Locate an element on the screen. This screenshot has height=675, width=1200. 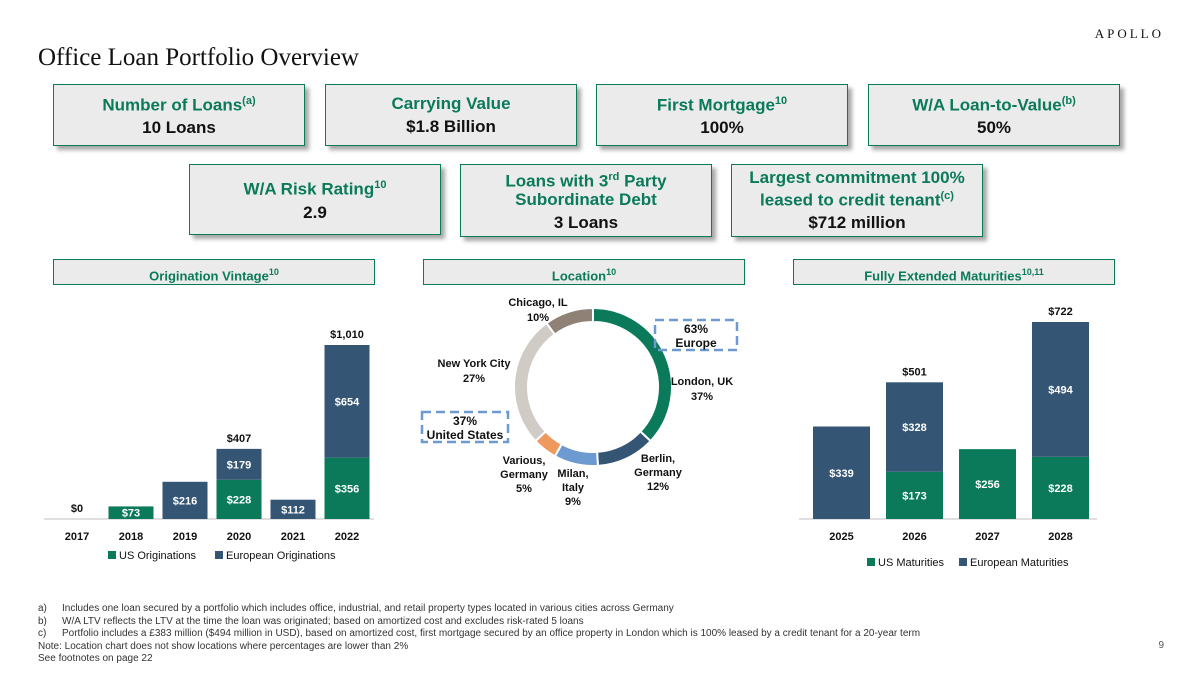
kpi-label: Carrying Value is located at coordinates (451, 103).